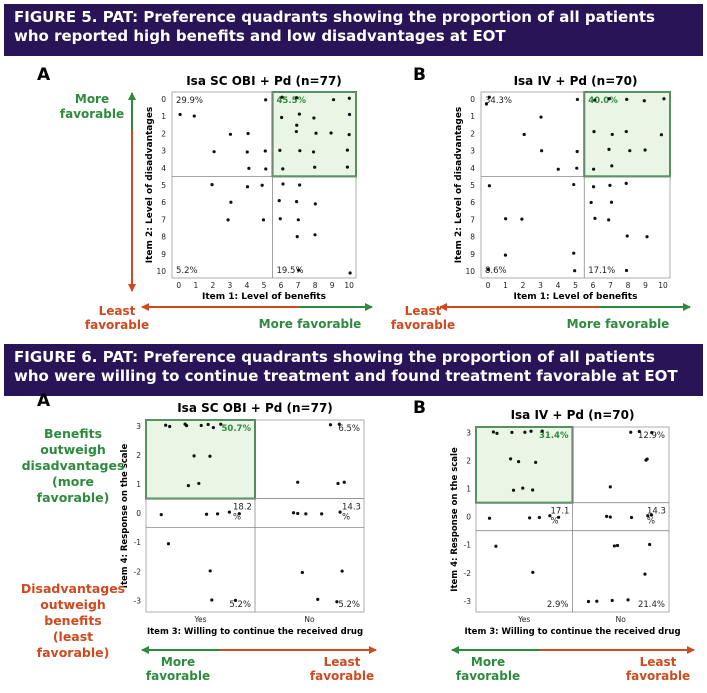 Image resolution: width=707 pixels, height=693 pixels. What do you see at coordinates (189, 101) in the screenshot?
I see `quadrant-label-top-left: 29.9%` at bounding box center [189, 101].